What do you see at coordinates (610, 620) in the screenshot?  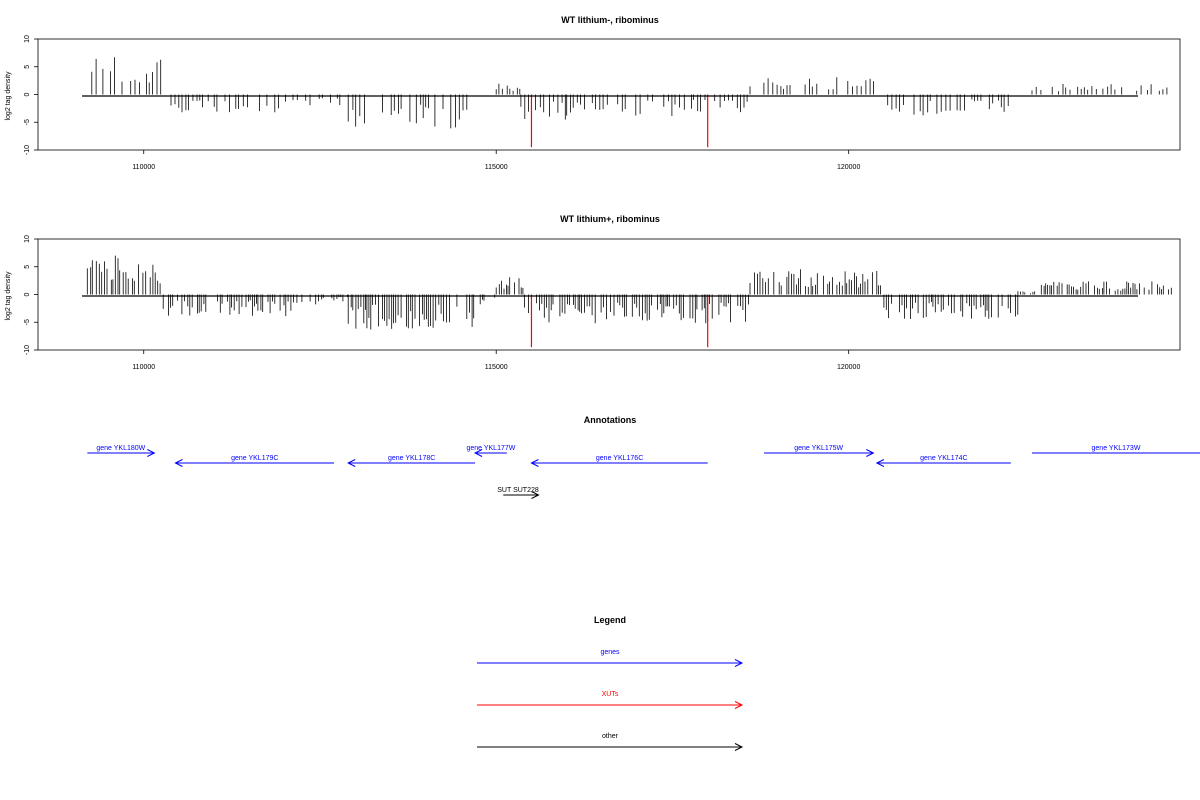 I see `legend-title: Legend` at bounding box center [610, 620].